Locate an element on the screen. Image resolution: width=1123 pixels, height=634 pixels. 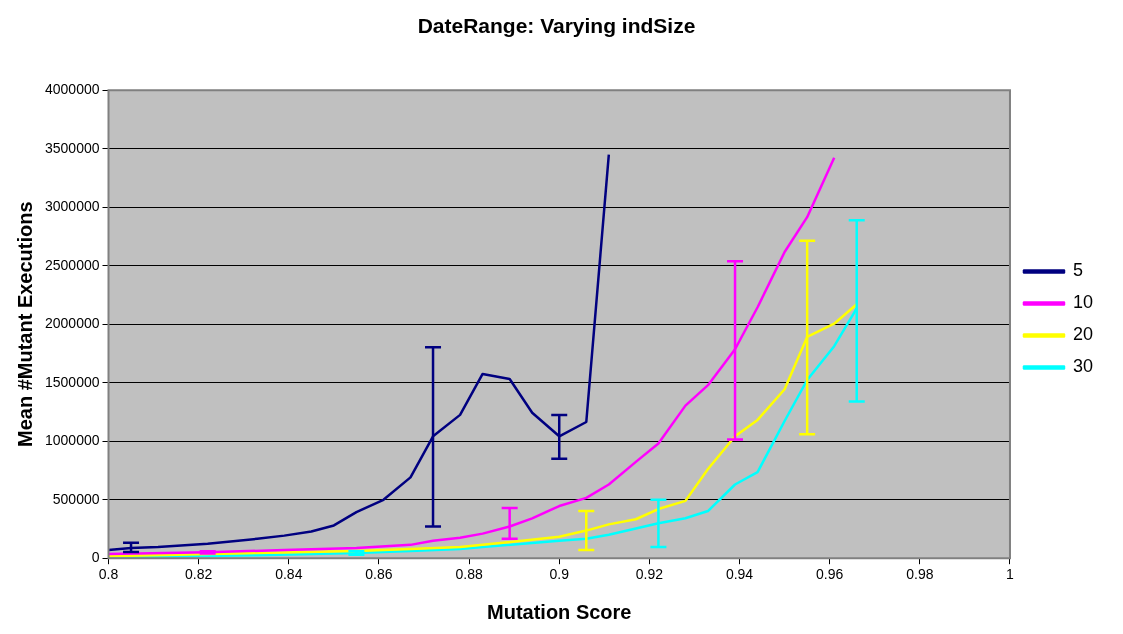
legend-label: 20 is located at coordinates (1083, 334).